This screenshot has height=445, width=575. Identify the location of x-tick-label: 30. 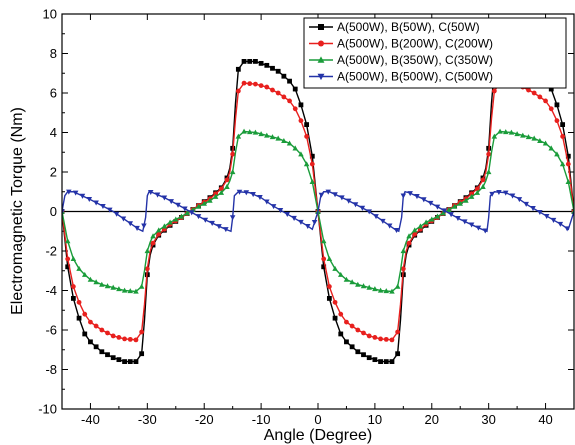
(488, 419).